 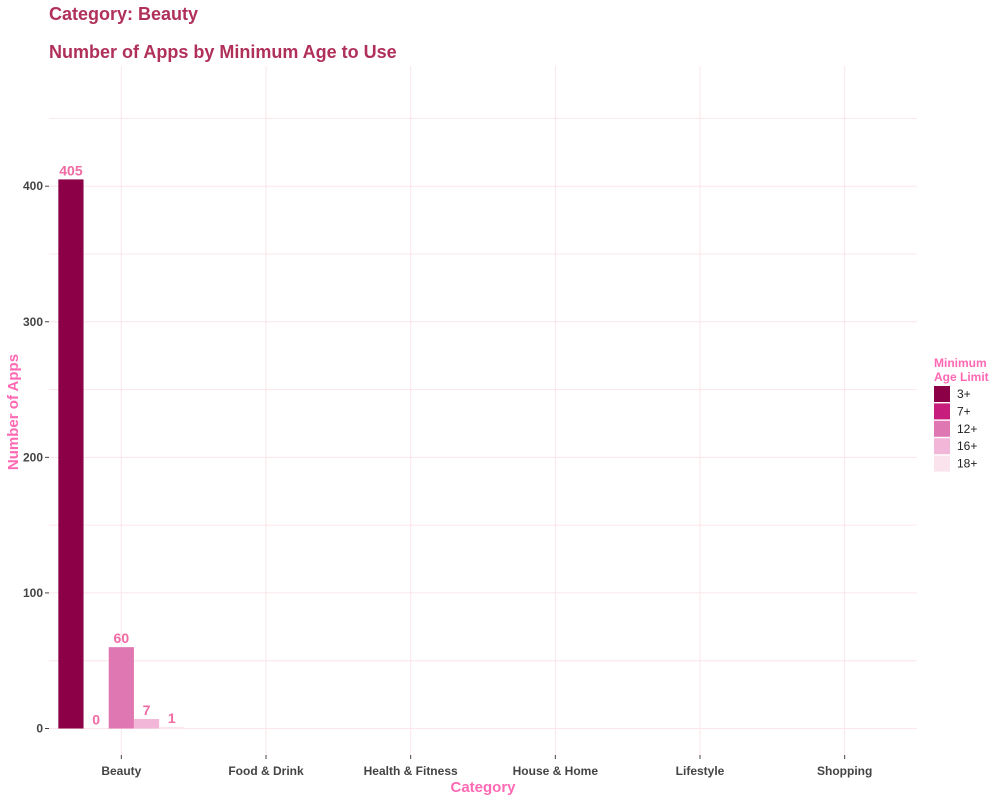 What do you see at coordinates (122, 638) in the screenshot?
I see `bar-value-label: 60` at bounding box center [122, 638].